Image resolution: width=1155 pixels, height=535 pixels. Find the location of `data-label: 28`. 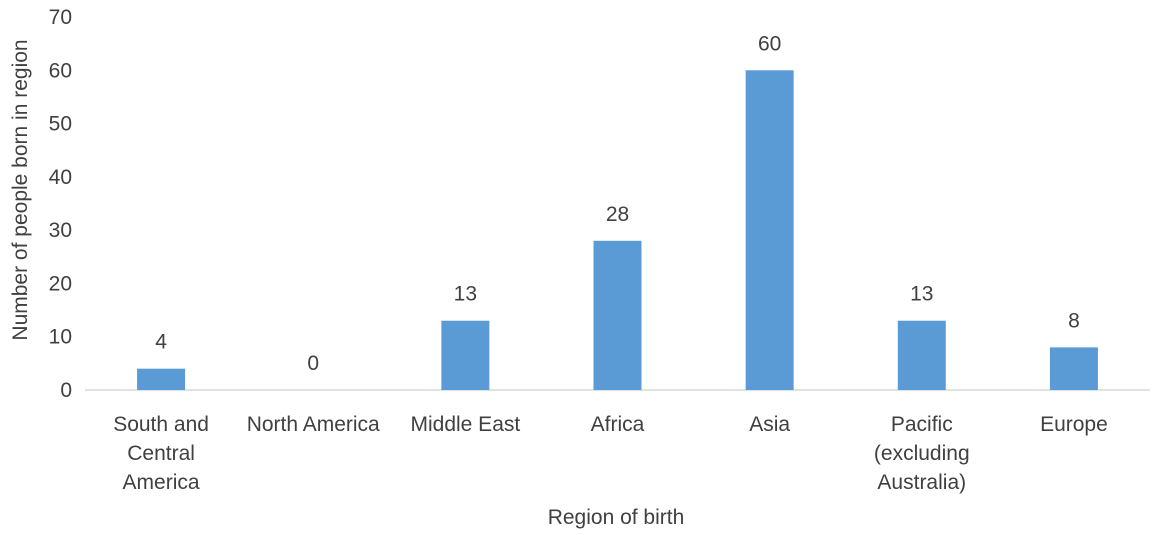

data-label: 28 is located at coordinates (617, 214).